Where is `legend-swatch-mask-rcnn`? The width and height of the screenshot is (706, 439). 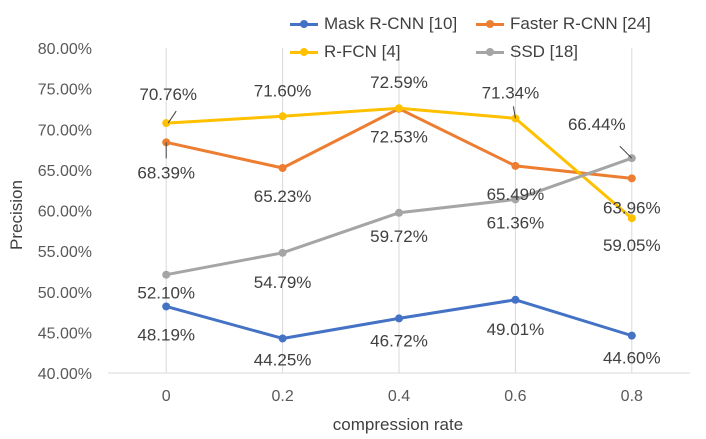 legend-swatch-mask-rcnn is located at coordinates (304, 24).